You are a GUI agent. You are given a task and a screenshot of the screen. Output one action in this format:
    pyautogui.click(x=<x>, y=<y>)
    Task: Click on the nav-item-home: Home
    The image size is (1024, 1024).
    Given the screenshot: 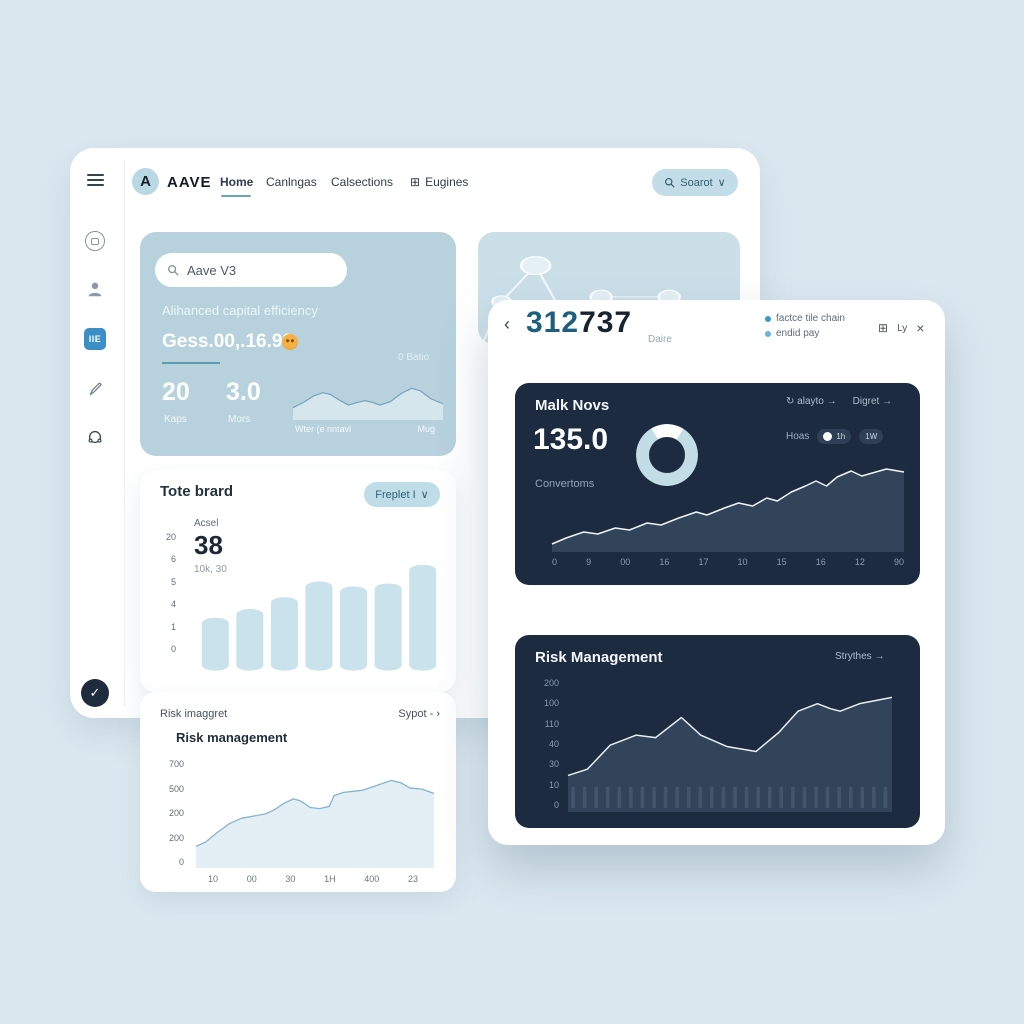 What is the action you would take?
    pyautogui.click(x=237, y=182)
    